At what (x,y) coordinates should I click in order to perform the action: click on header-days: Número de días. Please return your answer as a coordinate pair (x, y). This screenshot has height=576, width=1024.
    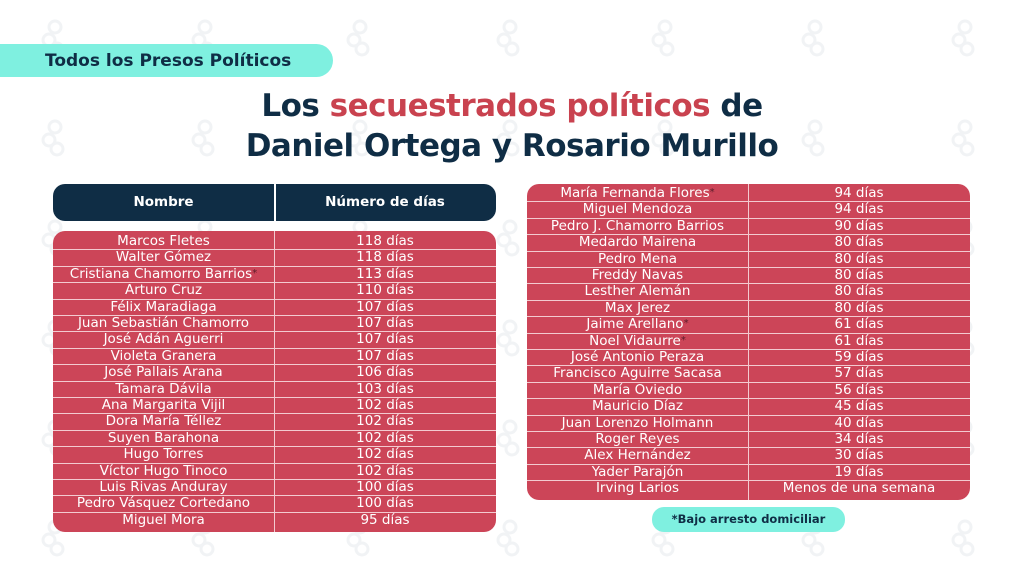
    Looking at the image, I should click on (385, 202).